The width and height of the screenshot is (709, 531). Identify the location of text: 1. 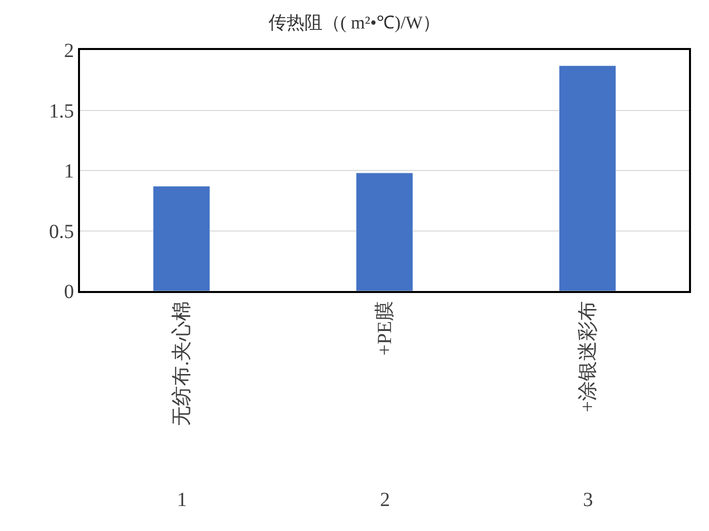
(182, 500).